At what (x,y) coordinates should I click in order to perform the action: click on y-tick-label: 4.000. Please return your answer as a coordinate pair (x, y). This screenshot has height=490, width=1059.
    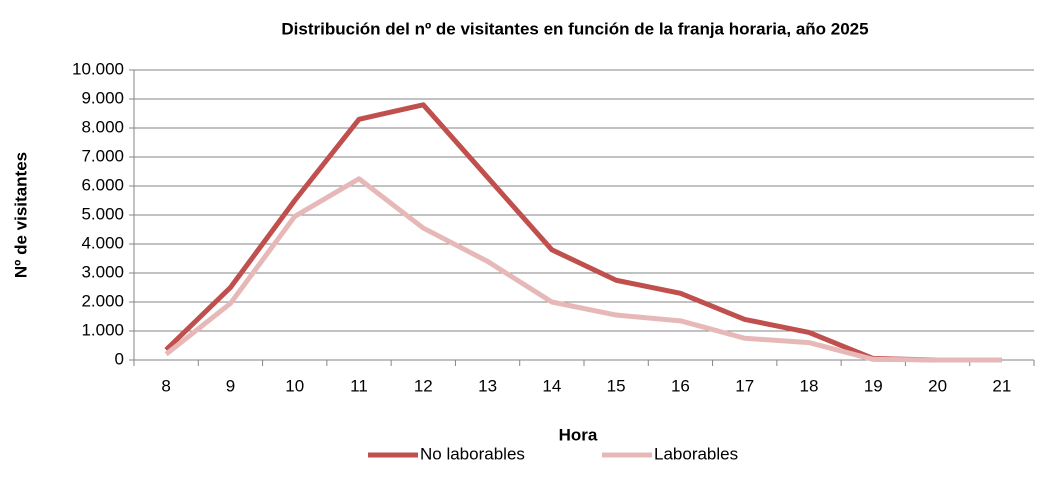
    Looking at the image, I should click on (102, 242).